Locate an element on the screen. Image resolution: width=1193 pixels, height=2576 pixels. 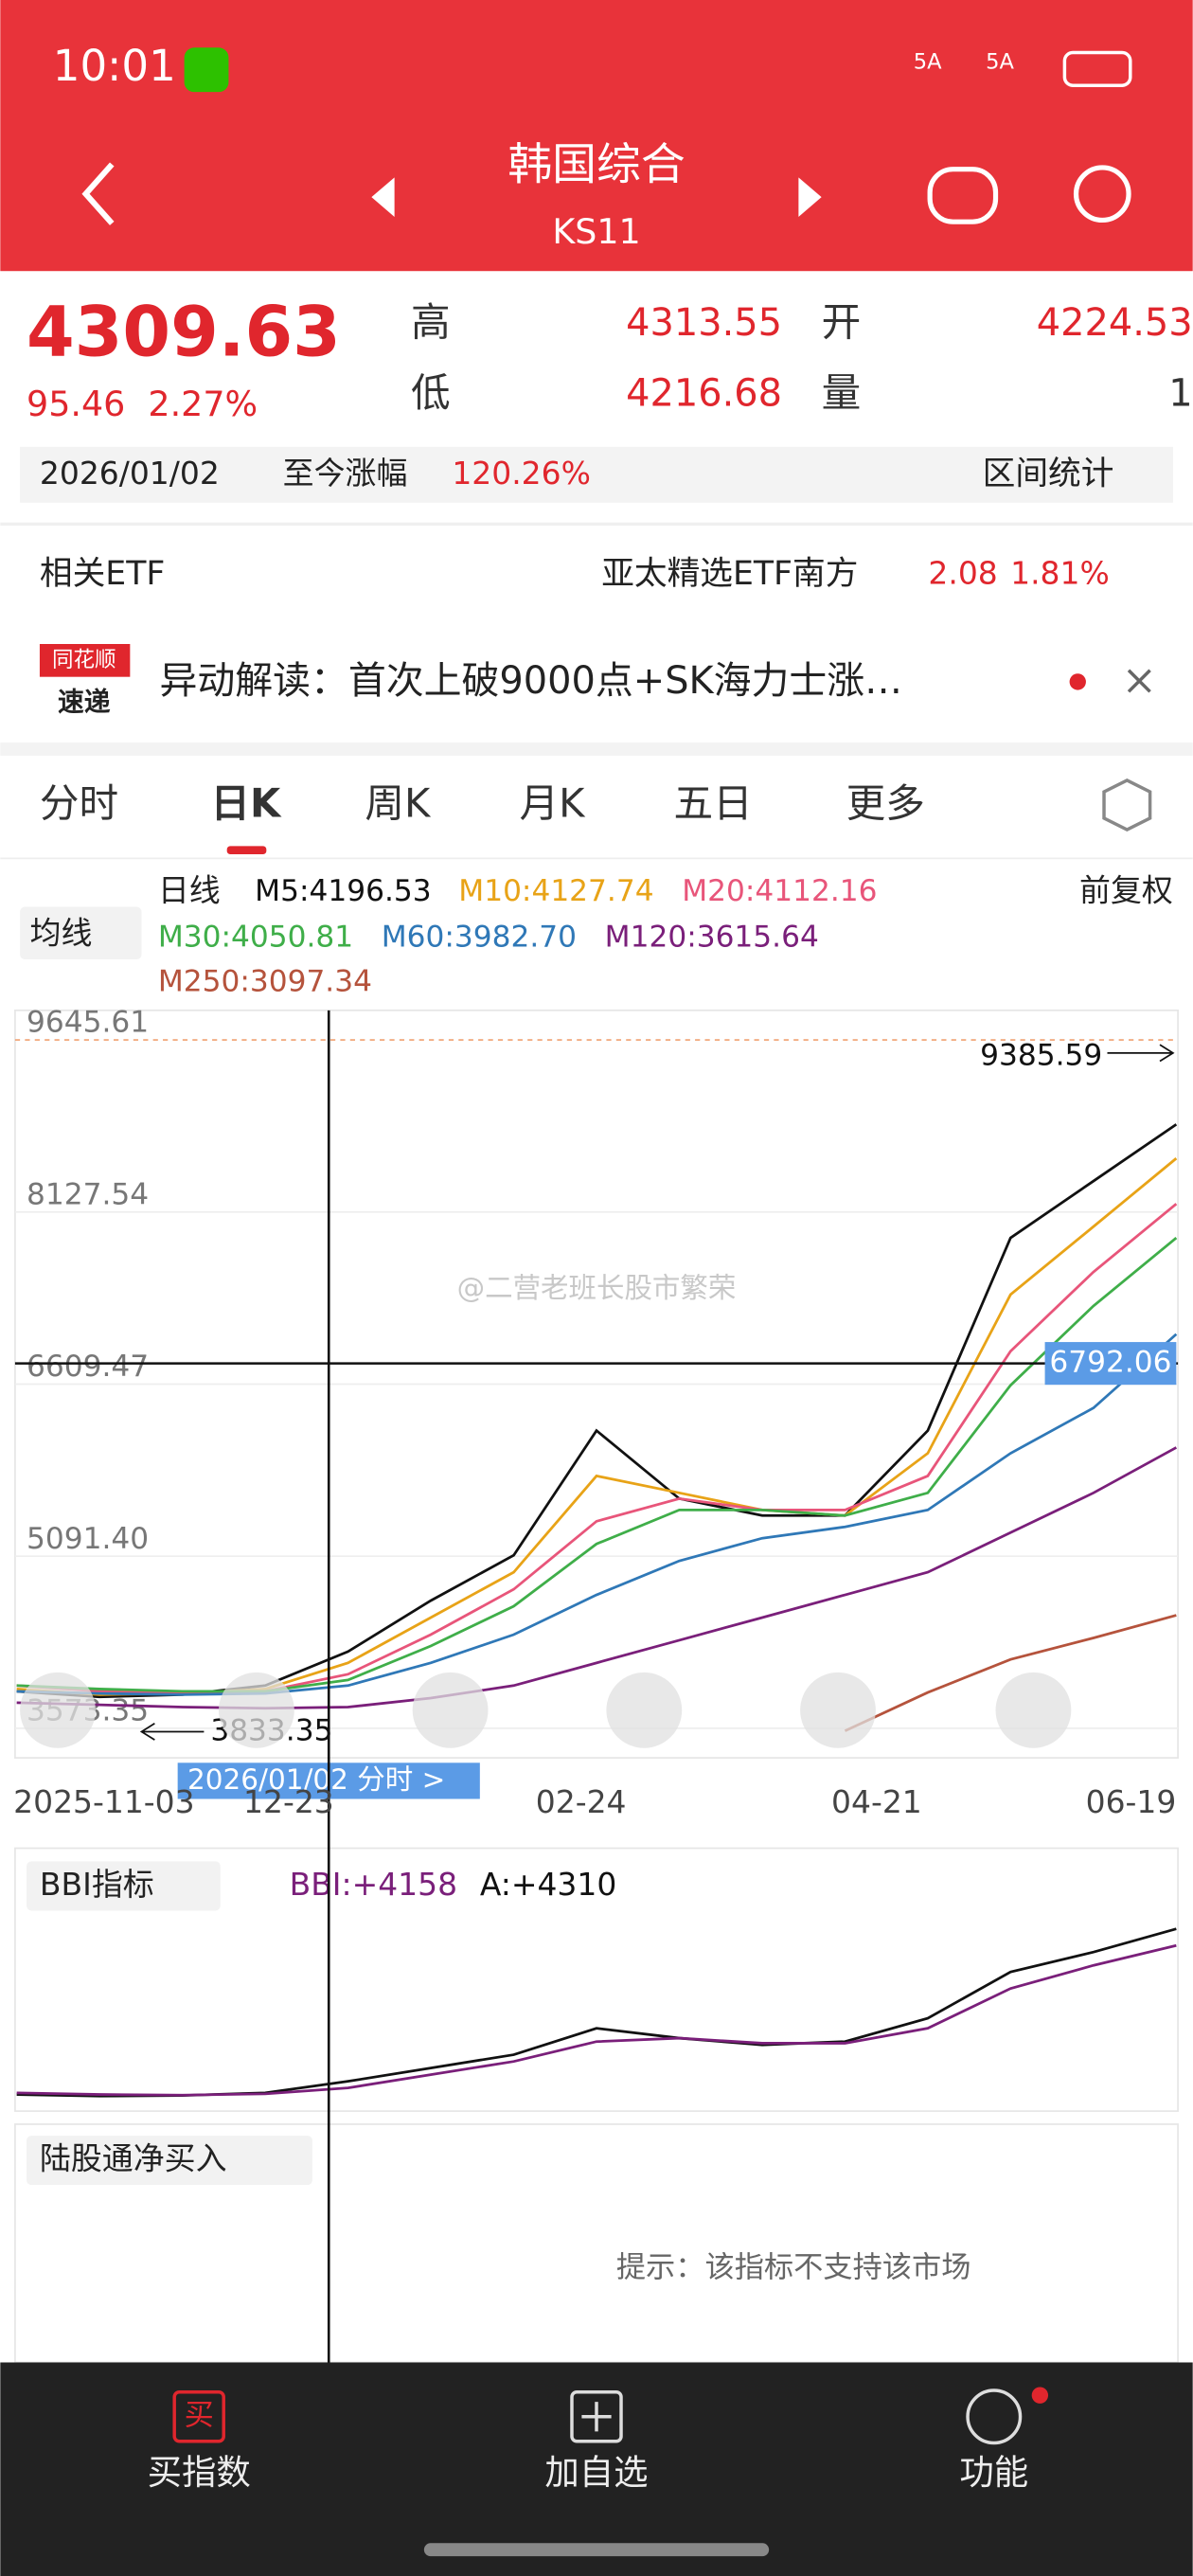
nav-item: 买指数 is located at coordinates (199, 2472).